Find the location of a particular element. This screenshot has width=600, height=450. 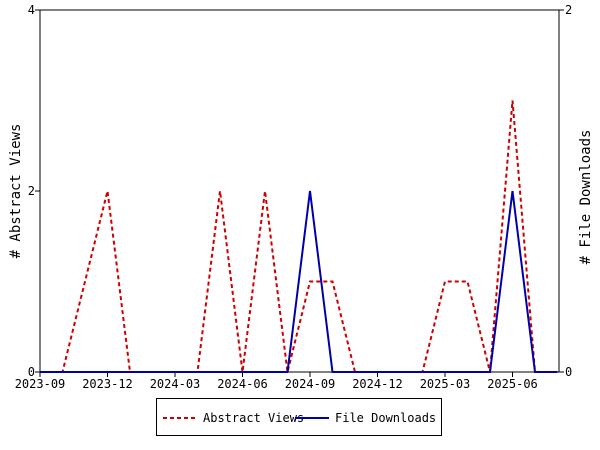

left-y-axis-ticks: 0 2 4 is located at coordinates (34, 191).